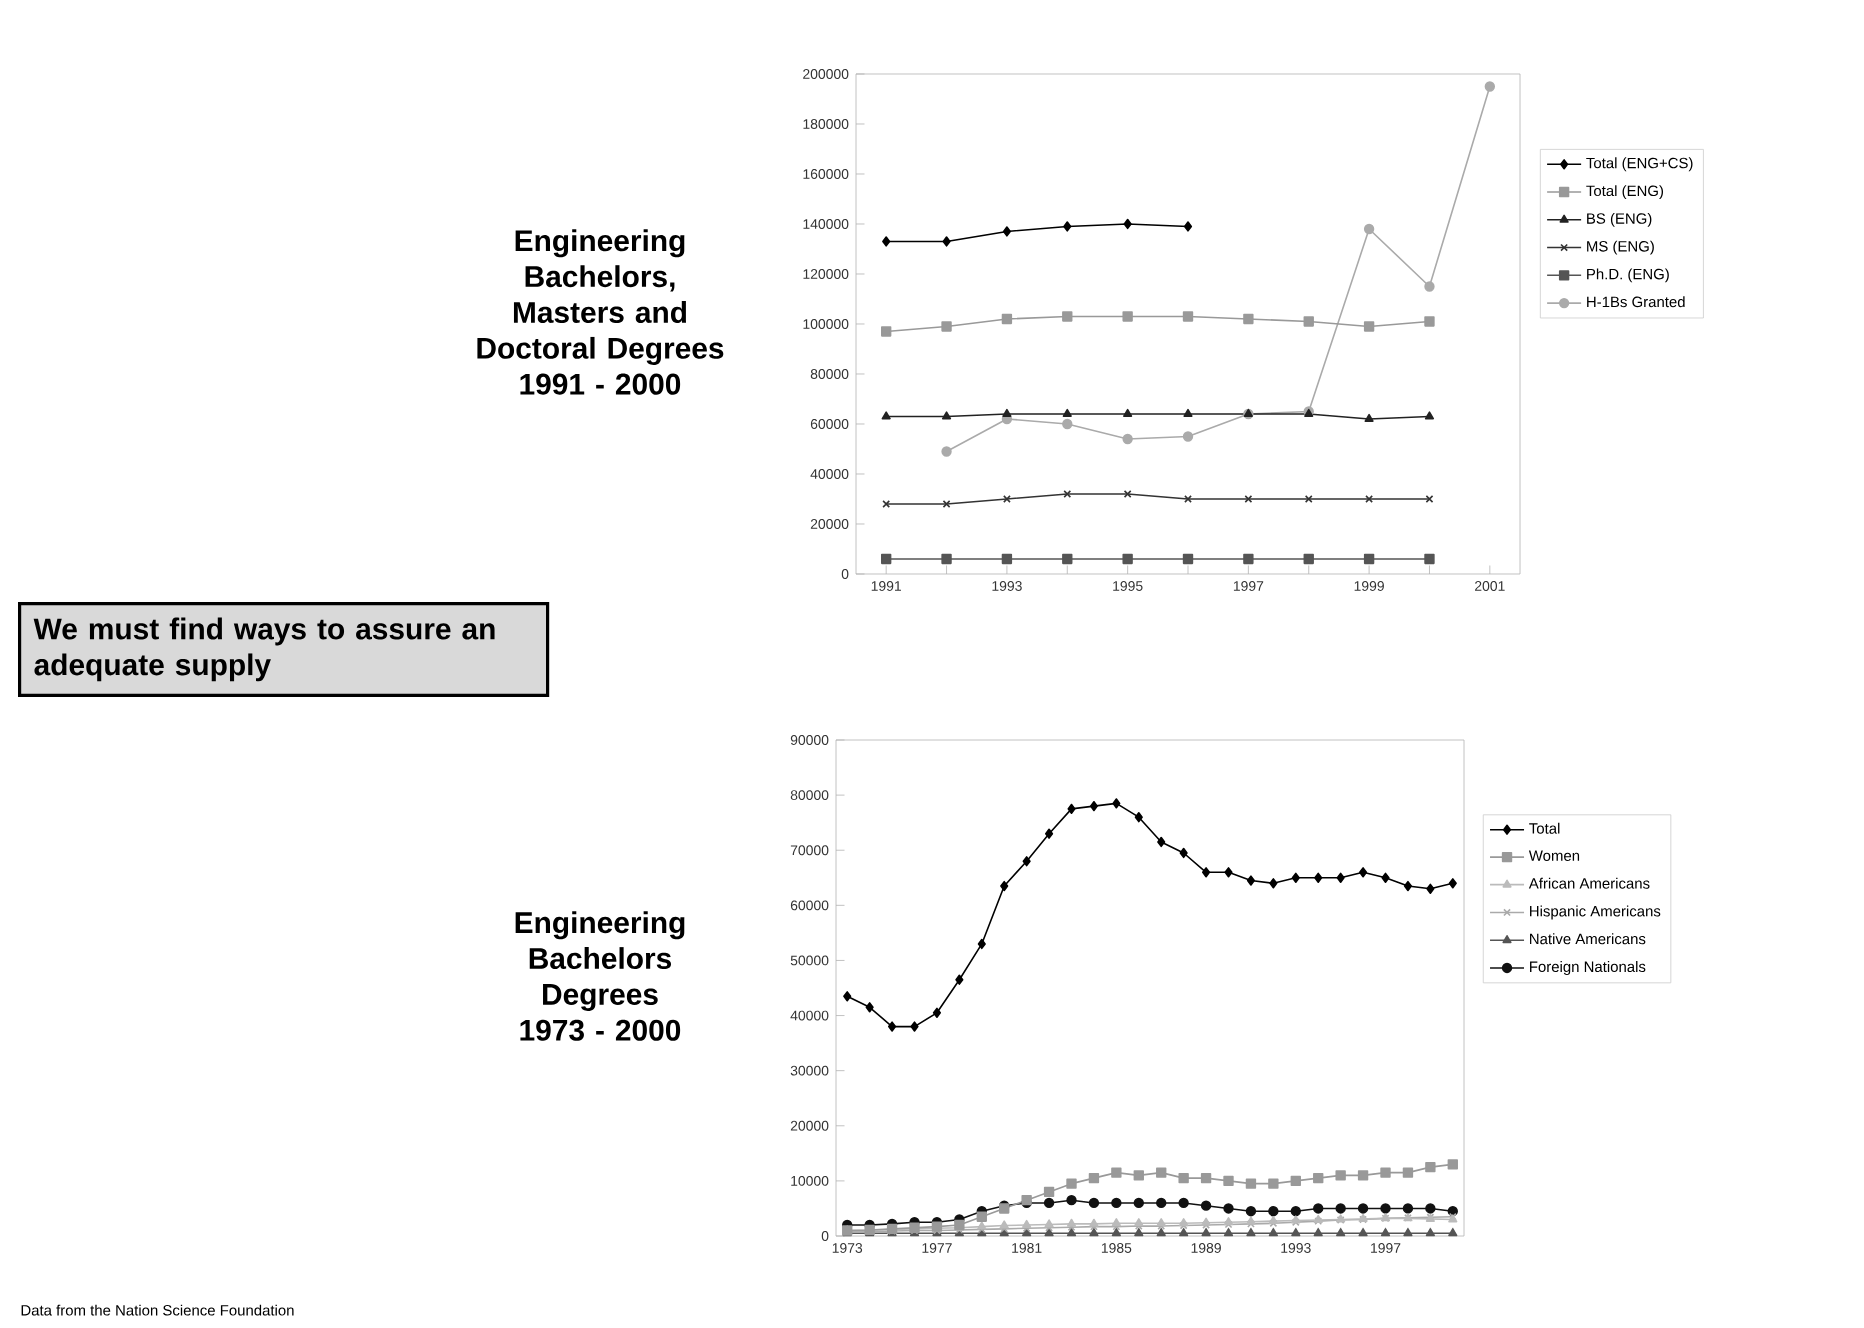 Image resolution: width=1864 pixels, height=1328 pixels. Describe the element at coordinates (600, 976) in the screenshot. I see `text: Engineering Bachelors Degrees 1973 - 2000` at that location.